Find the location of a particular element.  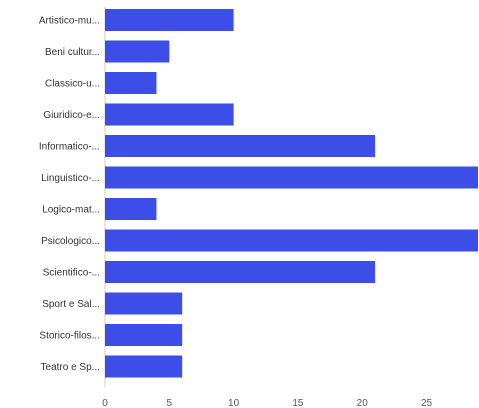

x-tick-label: 20 is located at coordinates (363, 403).